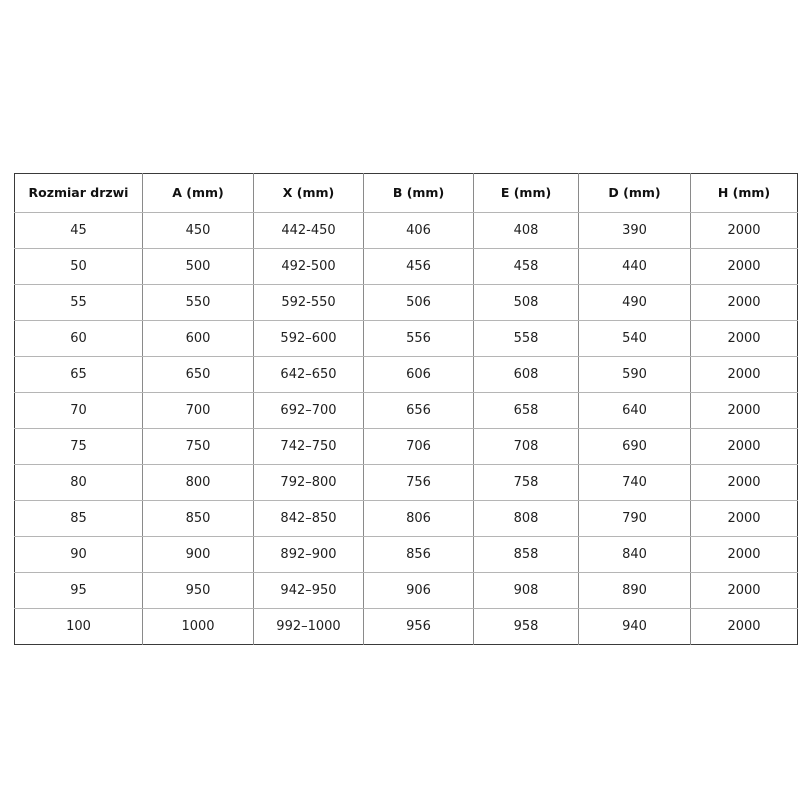 Image resolution: width=800 pixels, height=800 pixels. What do you see at coordinates (78, 338) in the screenshot?
I see `cell-door-size: 60` at bounding box center [78, 338].